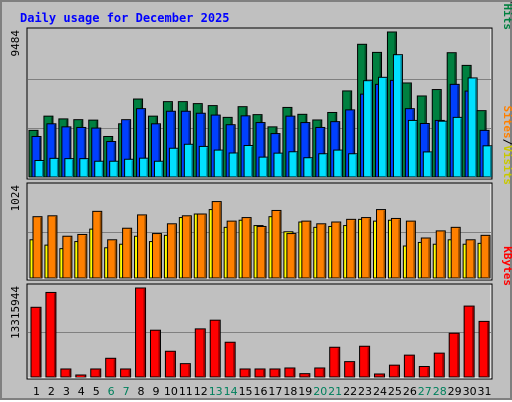 Image resolution: width=512 pixels, height=402 pixels. Describe the element at coordinates (215, 322) in the screenshot. I see `bar-kbytes-day-13-highlight` at that location.